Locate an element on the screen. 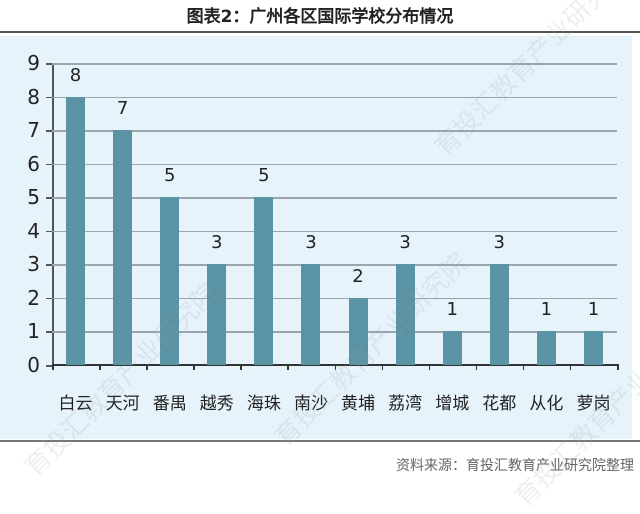  category-label: 萝岗 is located at coordinates (593, 404).